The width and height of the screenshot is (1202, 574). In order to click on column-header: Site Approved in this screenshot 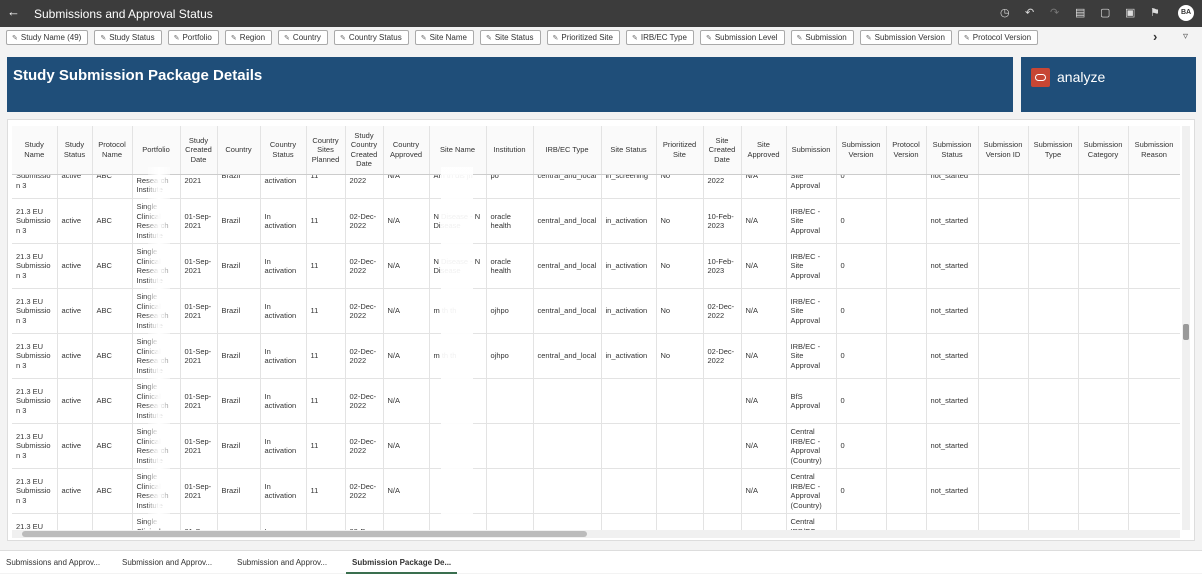, I will do `click(764, 150)`.